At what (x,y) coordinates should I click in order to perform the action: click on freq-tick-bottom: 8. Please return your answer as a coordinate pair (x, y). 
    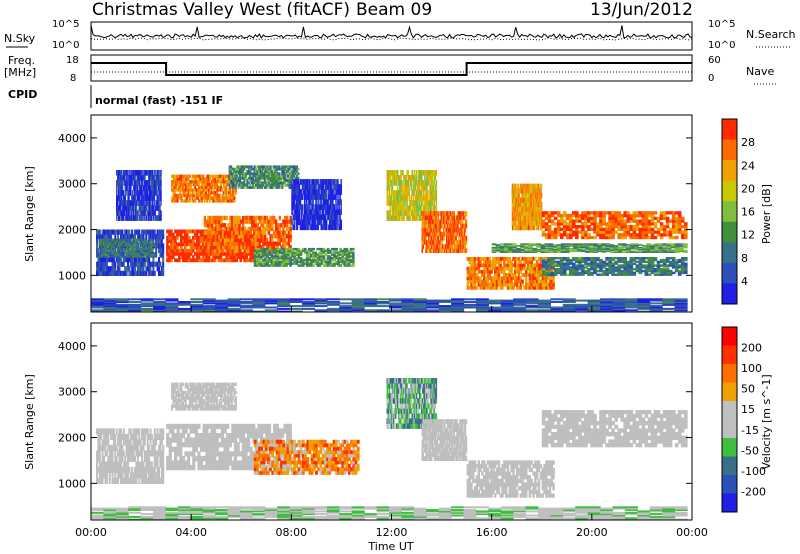
    Looking at the image, I should click on (73, 78).